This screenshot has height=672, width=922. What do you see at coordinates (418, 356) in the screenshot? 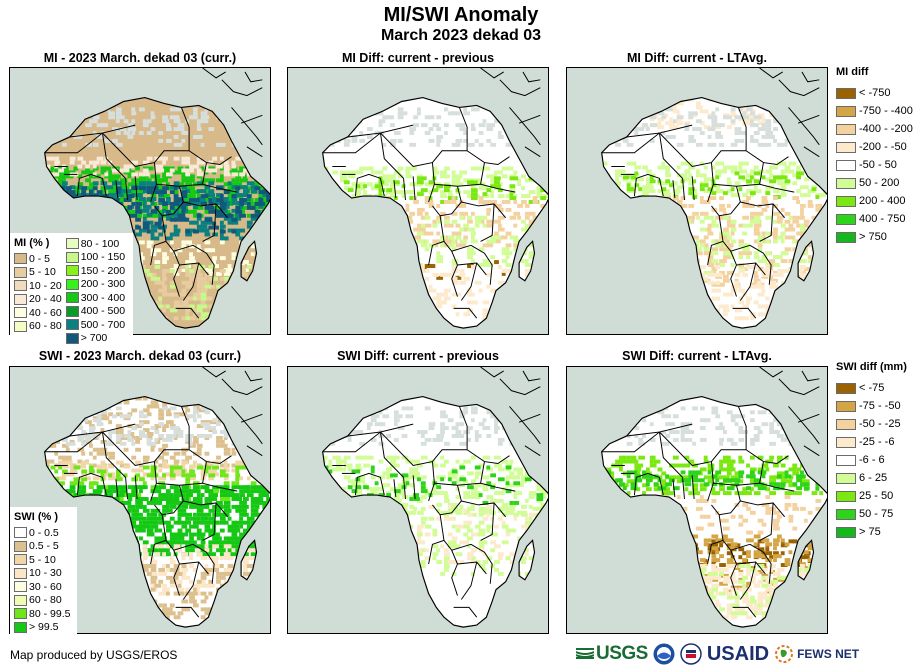
I see `panel-title-swi-diff-prev: SWI Diff: current - previous` at bounding box center [418, 356].